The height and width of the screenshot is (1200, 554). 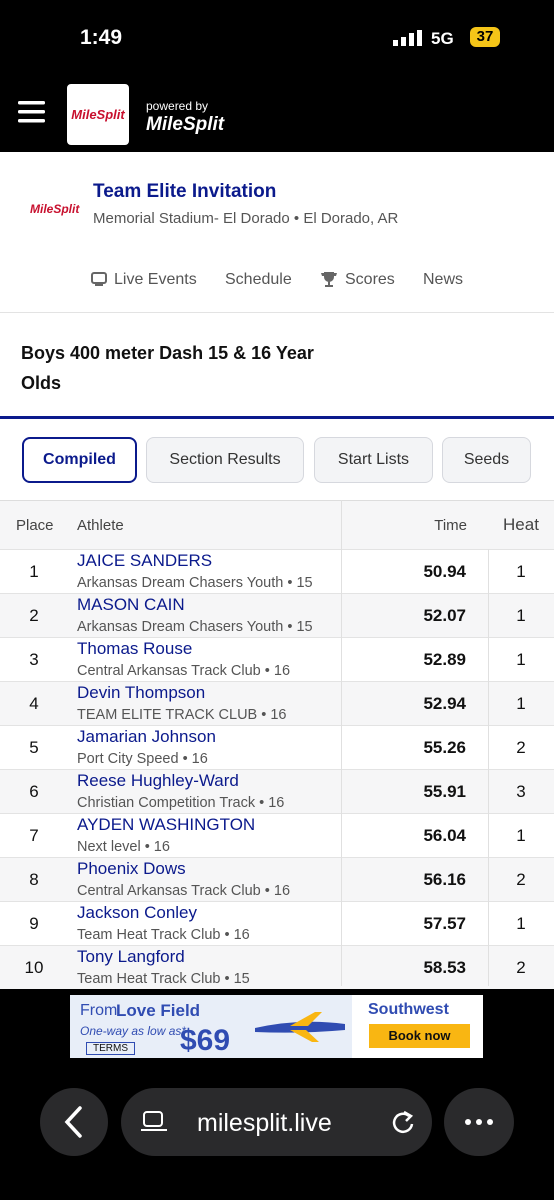 What do you see at coordinates (277, 524) in the screenshot?
I see `table-header` at bounding box center [277, 524].